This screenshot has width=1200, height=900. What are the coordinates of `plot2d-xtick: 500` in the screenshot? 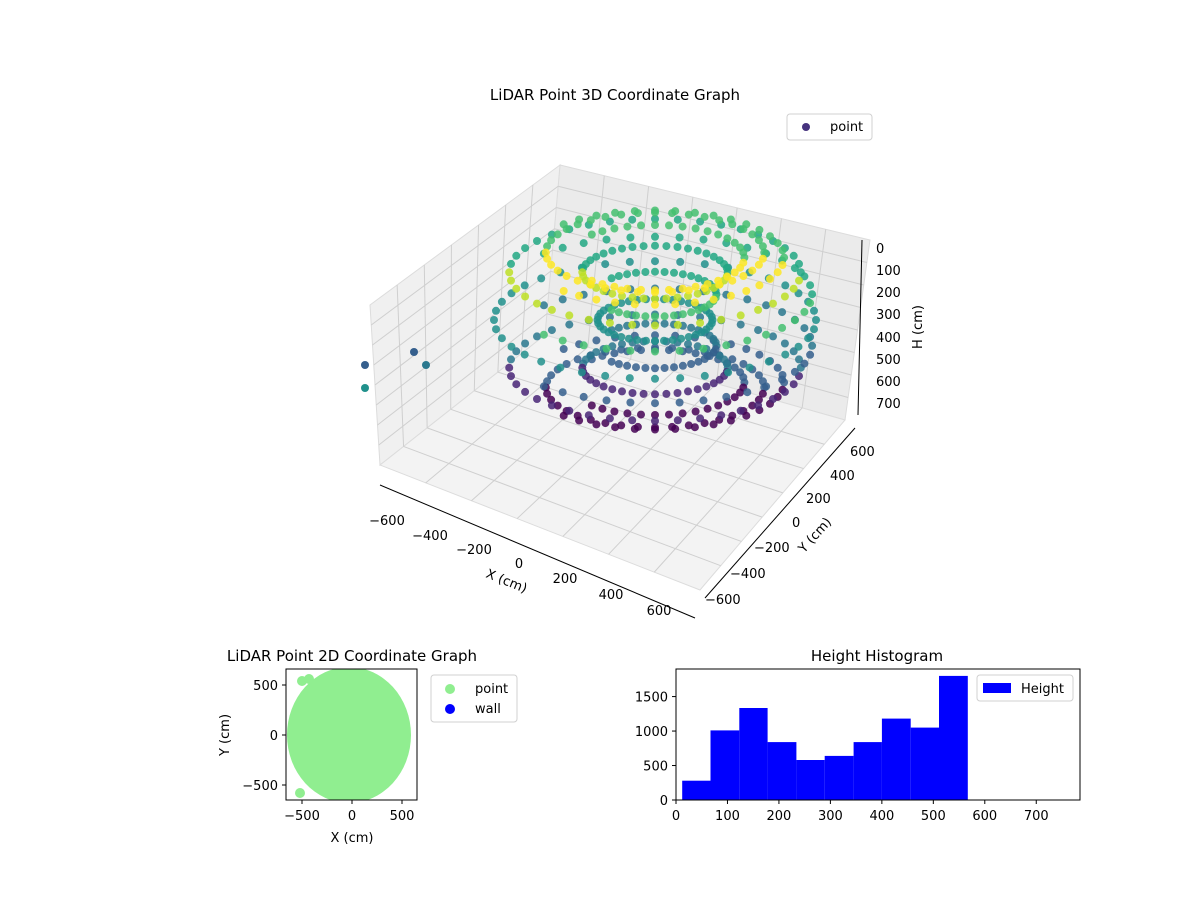 It's located at (402, 816).